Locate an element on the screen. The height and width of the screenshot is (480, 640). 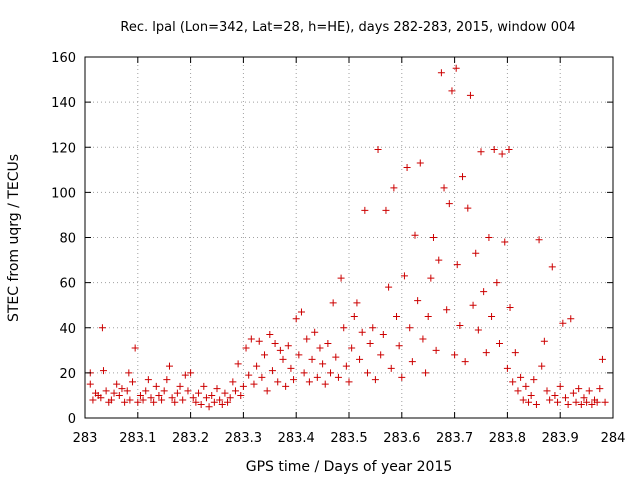
y-axis-label: STEC from uqrg / TECUs is located at coordinates (14, 238).